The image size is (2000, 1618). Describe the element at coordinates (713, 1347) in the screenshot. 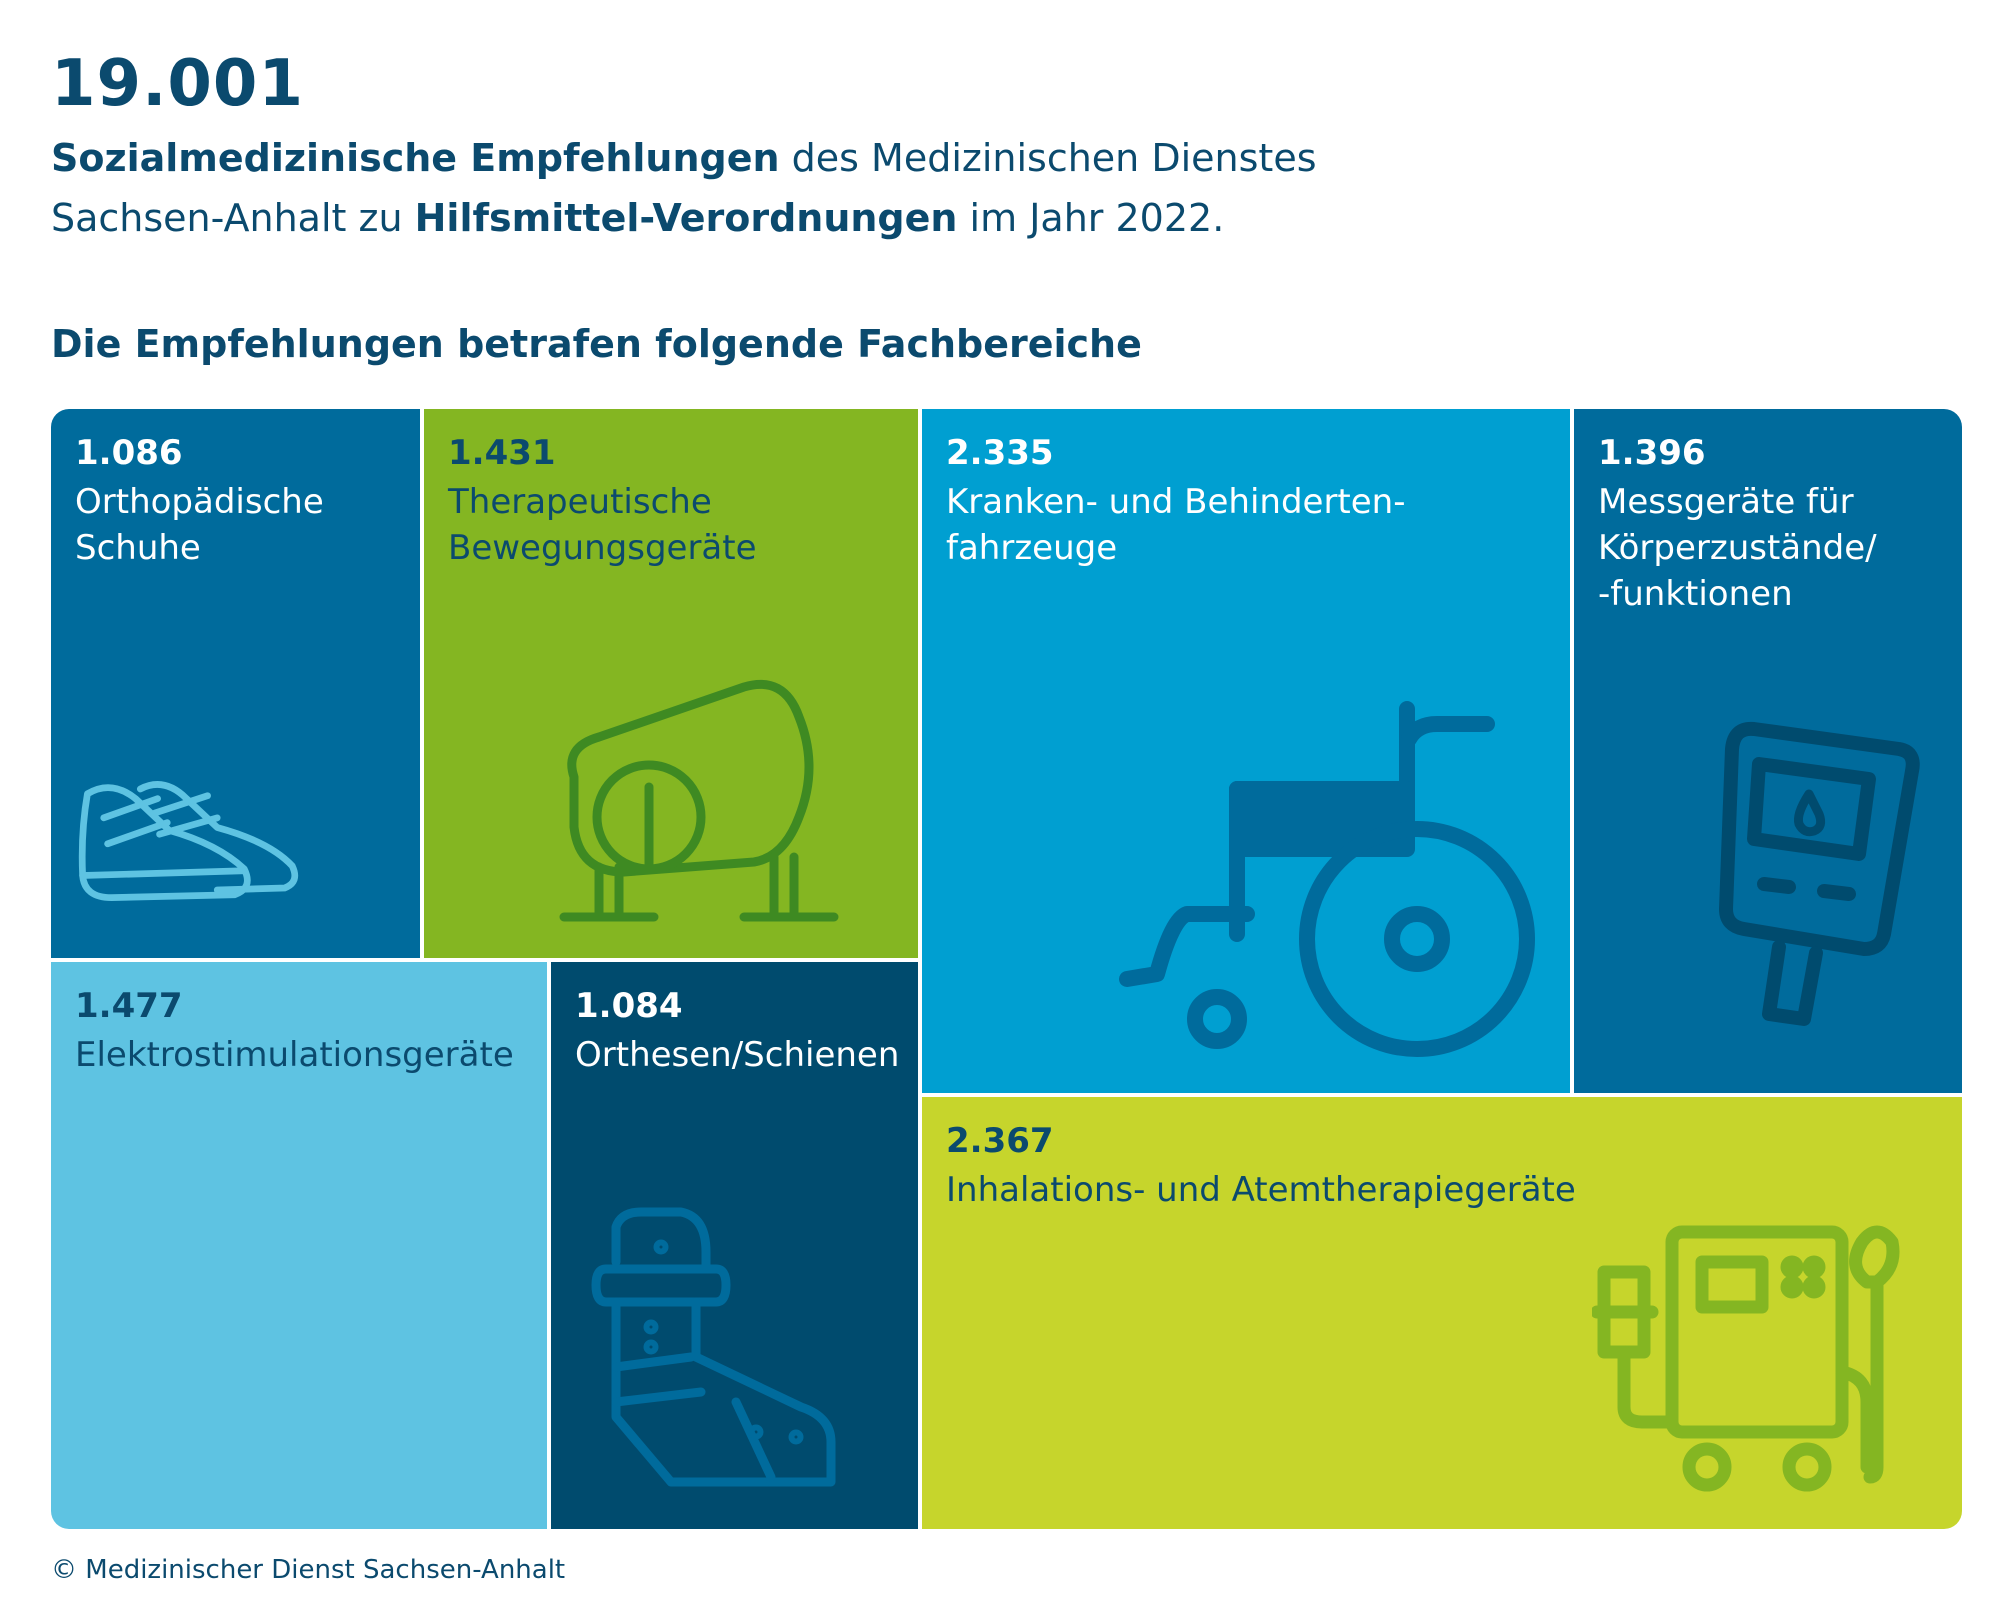

I see `orthosis-icon` at that location.